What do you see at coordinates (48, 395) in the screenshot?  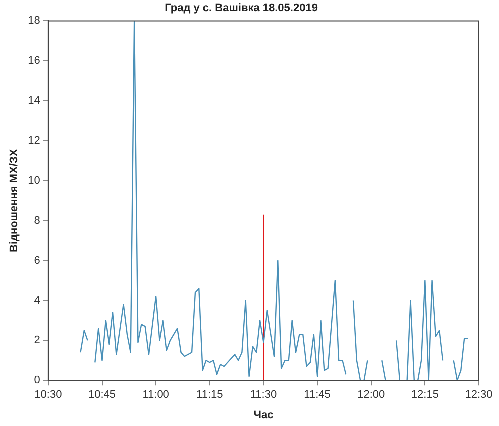 I see `x-tick-label: 10:30` at bounding box center [48, 395].